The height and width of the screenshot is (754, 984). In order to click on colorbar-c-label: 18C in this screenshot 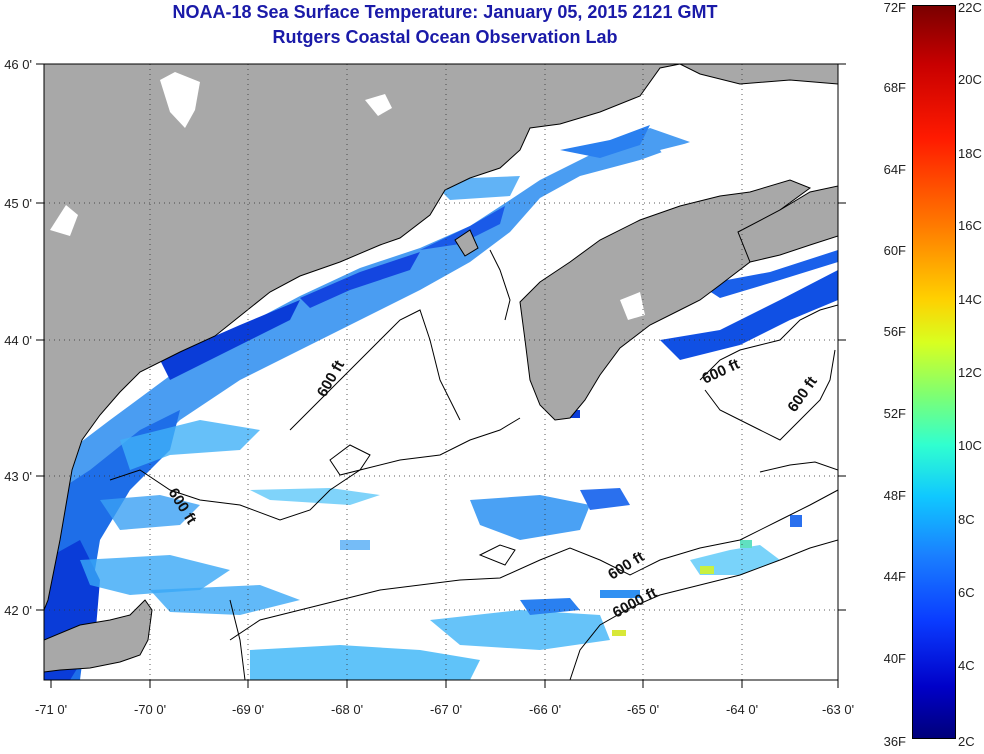, I will do `click(970, 153)`.